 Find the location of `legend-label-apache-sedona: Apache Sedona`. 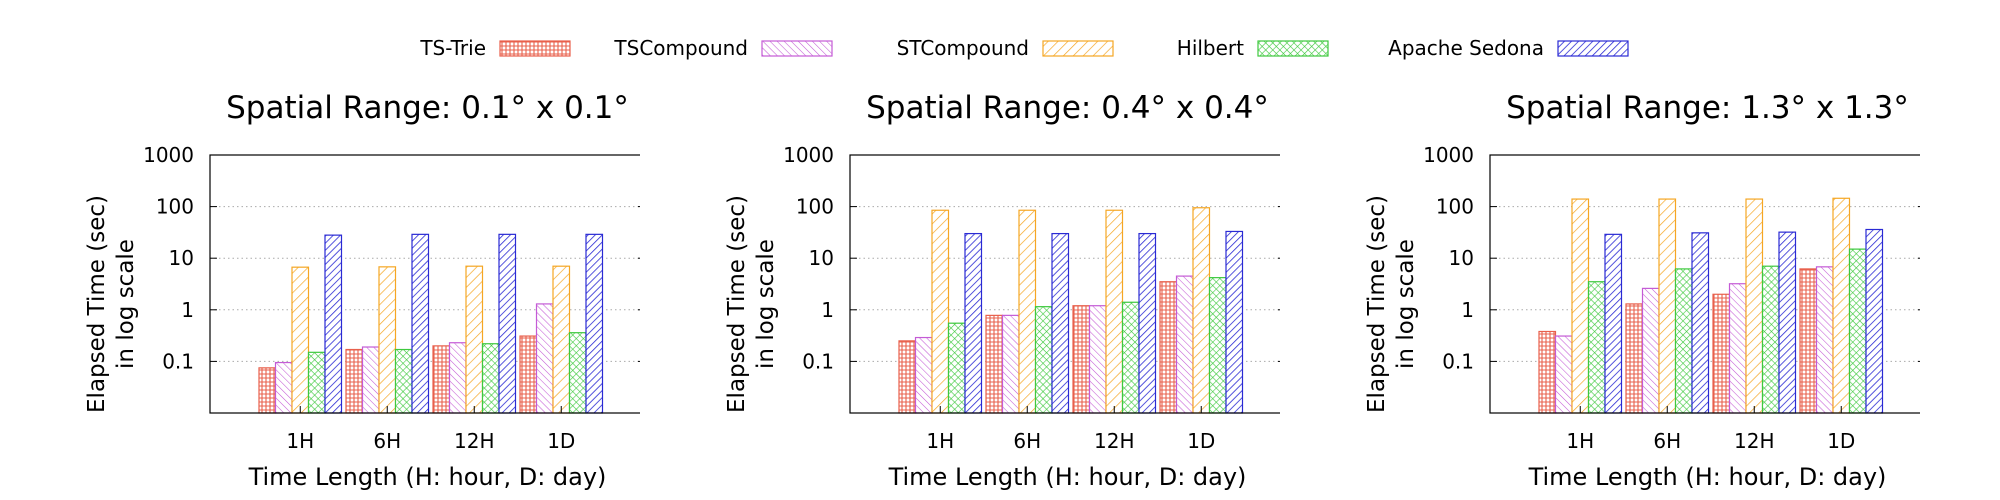

legend-label-apache-sedona: Apache Sedona is located at coordinates (1466, 48).